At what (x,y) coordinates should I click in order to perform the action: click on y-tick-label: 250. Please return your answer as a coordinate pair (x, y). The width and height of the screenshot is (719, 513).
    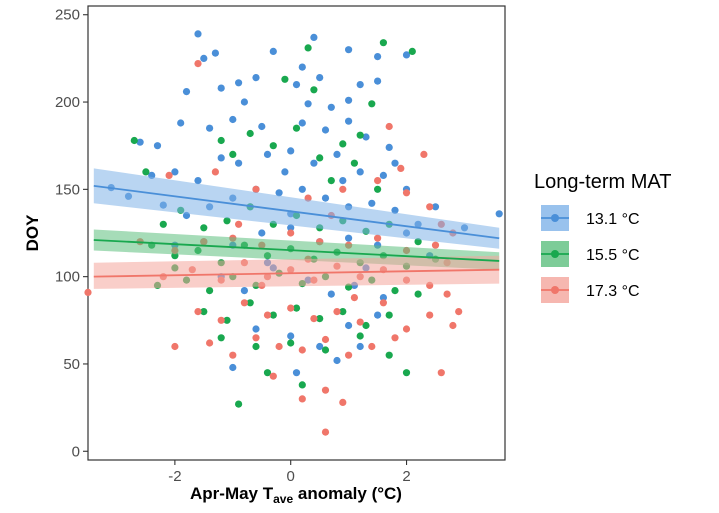
    Looking at the image, I should click on (67, 15).